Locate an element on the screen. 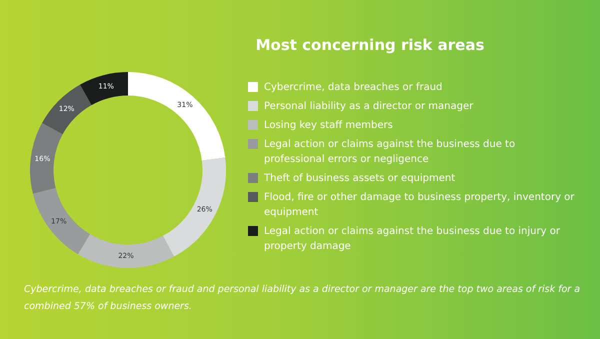 This screenshot has height=339, width=600. legend-label: Legal action or claims against the business due to professional errors or negligence is located at coordinates (390, 152).